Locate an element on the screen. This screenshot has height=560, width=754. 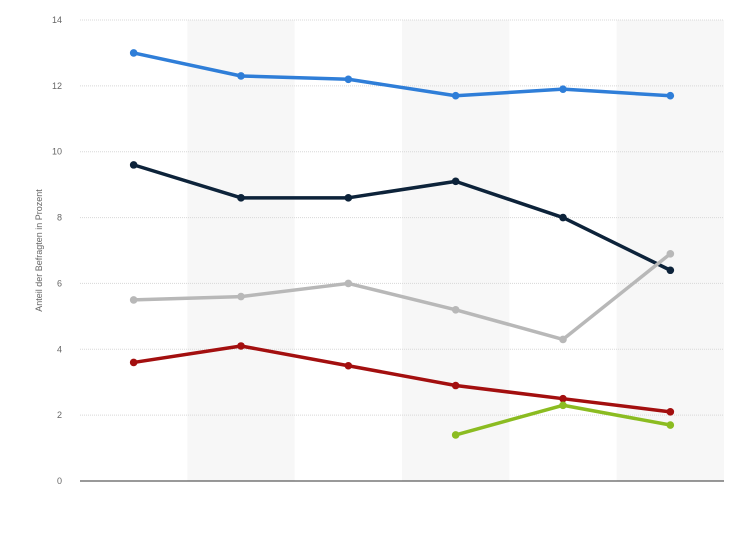
y-tick-label: 8 is located at coordinates (59, 218).